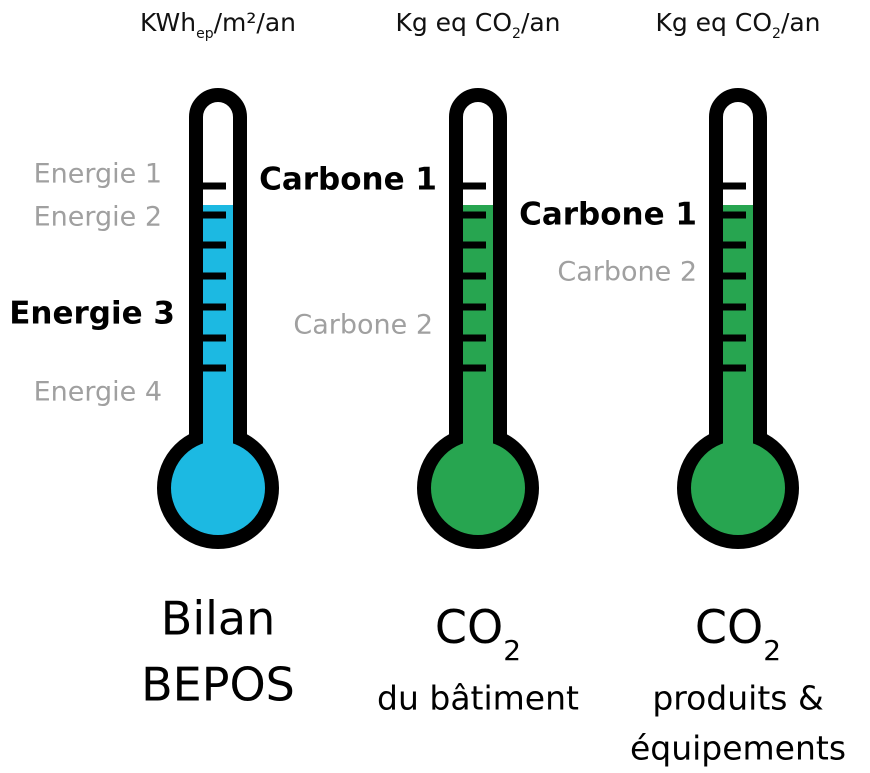  What do you see at coordinates (218, 685) in the screenshot?
I see `caption-title: BEPOS` at bounding box center [218, 685].